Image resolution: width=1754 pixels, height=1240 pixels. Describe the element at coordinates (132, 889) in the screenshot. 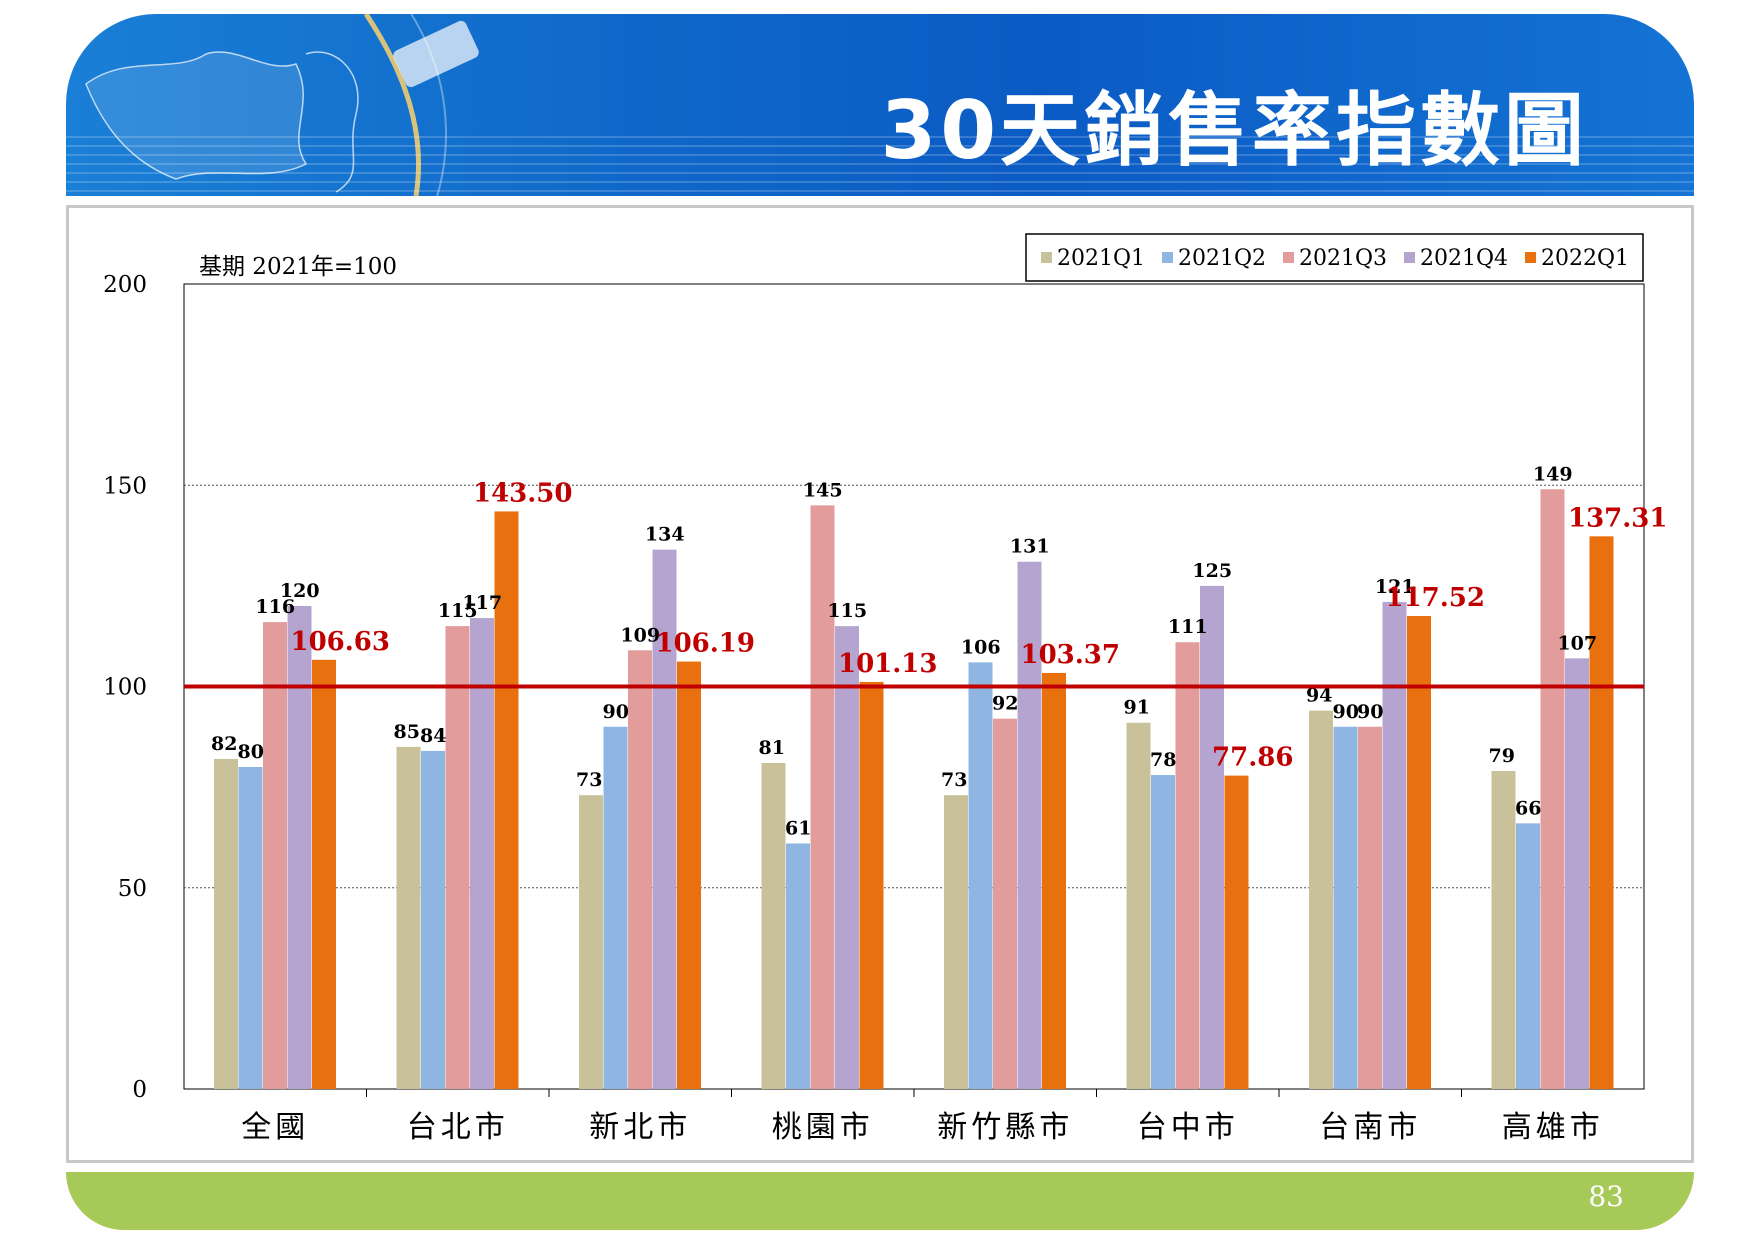

I see `y-tick-label: 50` at that location.